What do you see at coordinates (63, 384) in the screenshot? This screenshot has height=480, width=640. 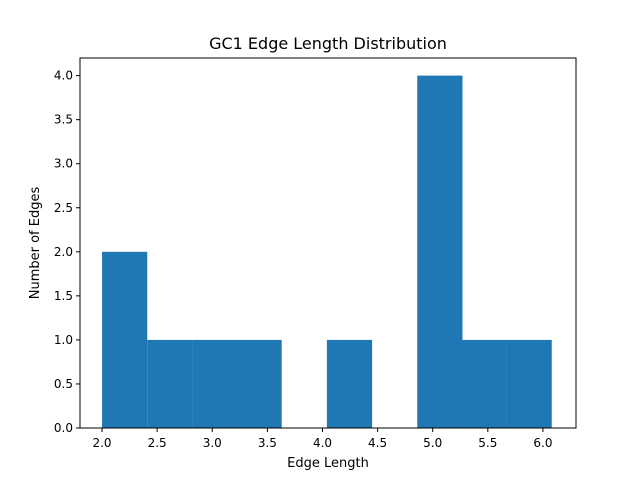 I see `y-tick-label: 0.5` at bounding box center [63, 384].